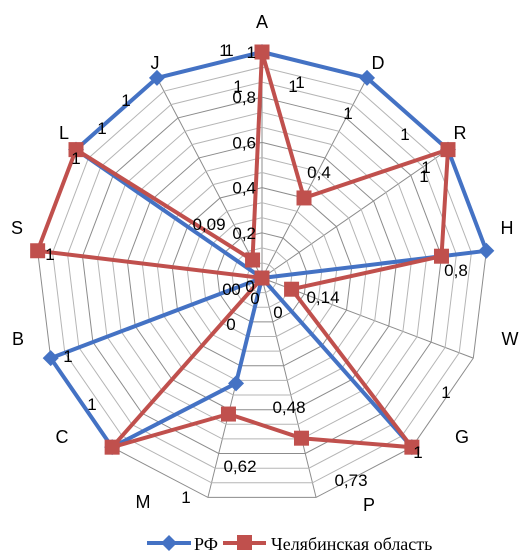 The height and width of the screenshot is (556, 520). Describe the element at coordinates (239, 466) in the screenshot. I see `data-label-1-m: 0,62` at that location.